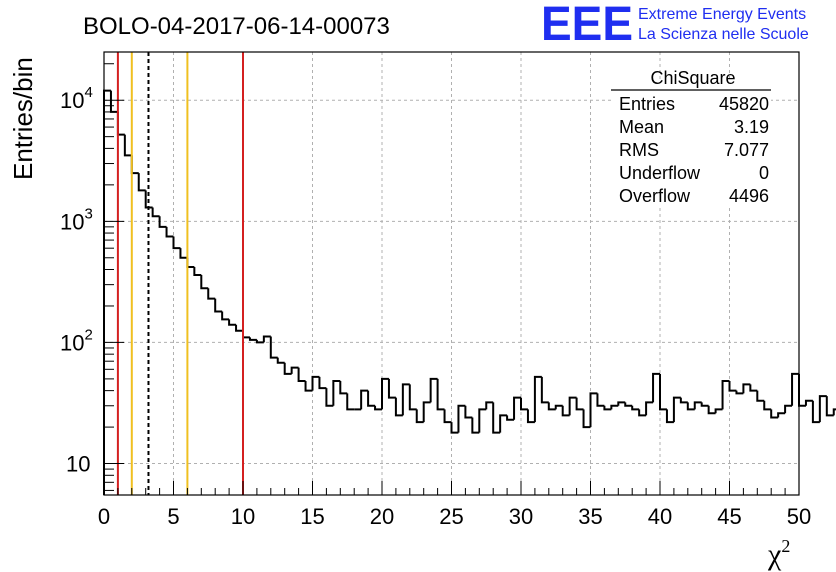 The height and width of the screenshot is (572, 836). Describe the element at coordinates (454, 516) in the screenshot. I see `x-tick-labels: 0 5 10 15 20 25 30 35 40 45 50` at that location.